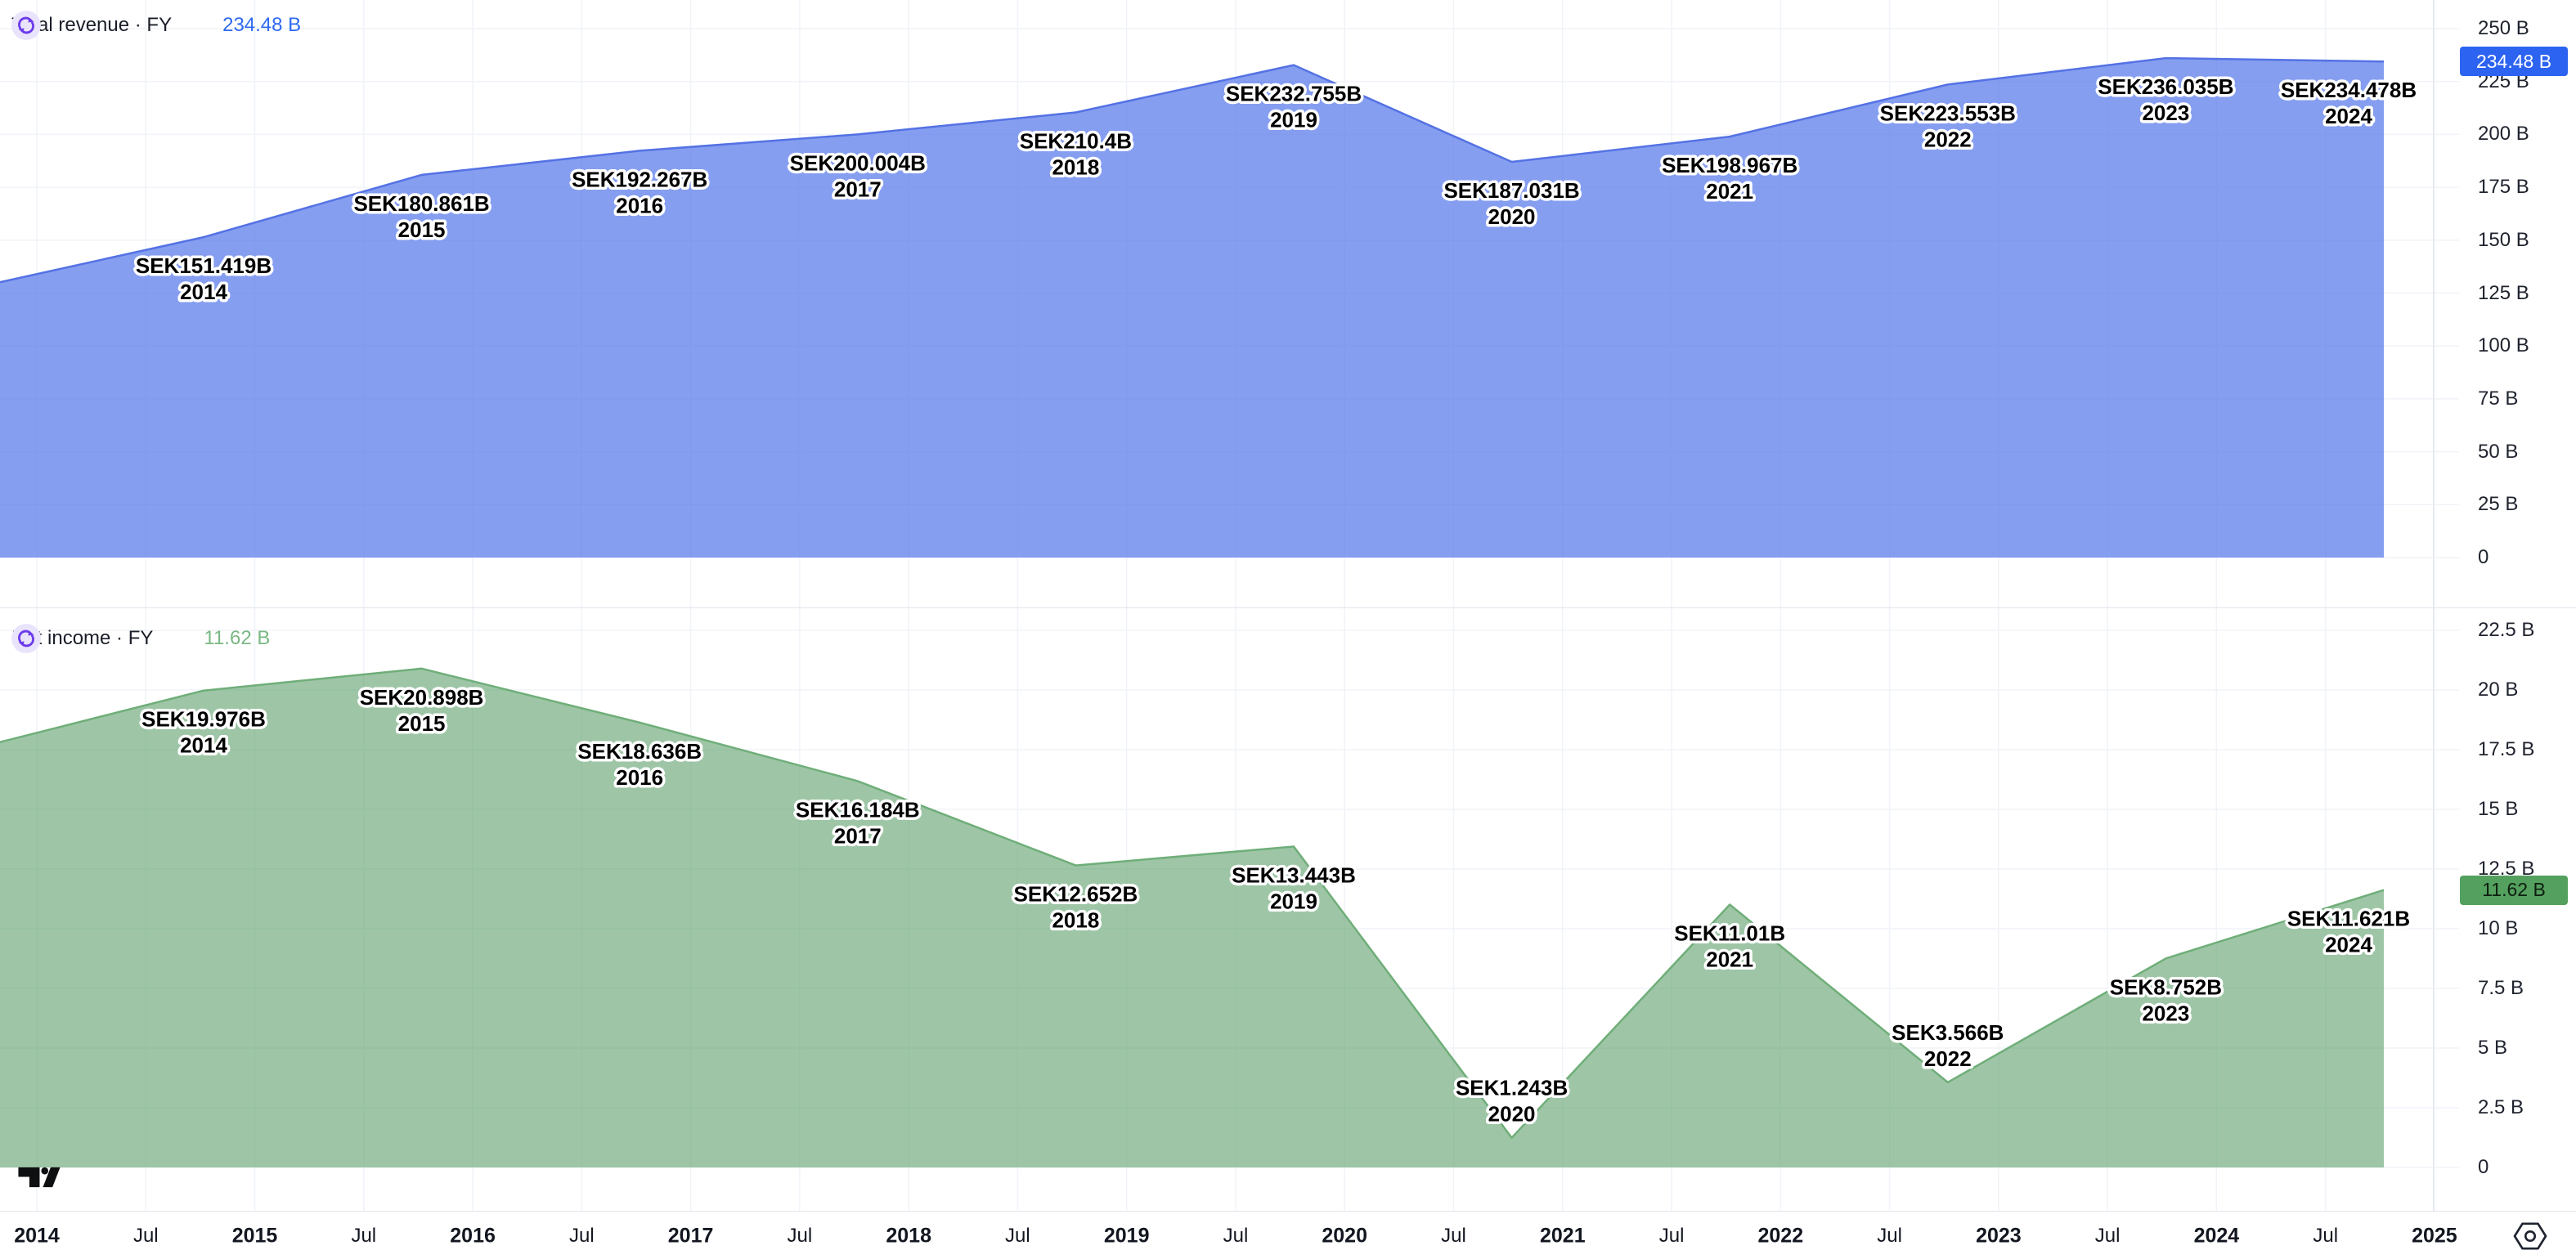 The image size is (2576, 1259). Describe the element at coordinates (908, 1235) in the screenshot. I see `time-tick-year: 2018` at that location.